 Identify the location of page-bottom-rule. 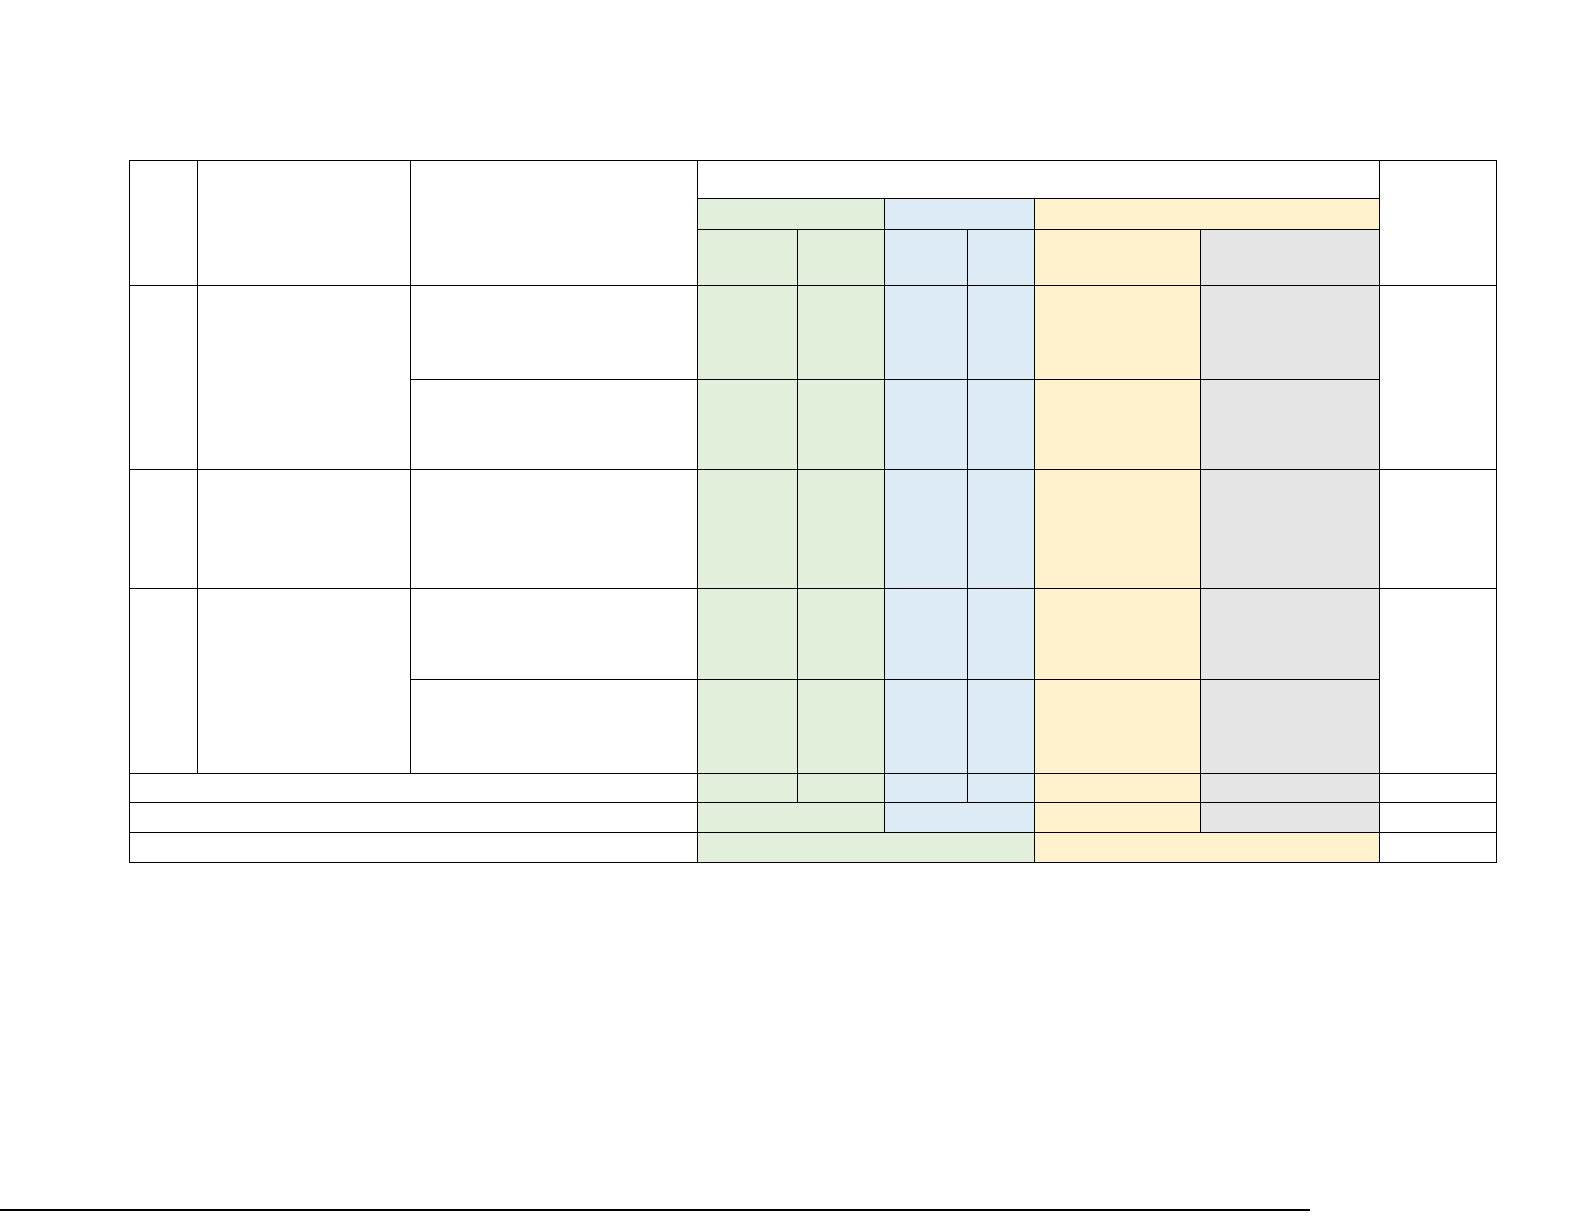
(655, 1210).